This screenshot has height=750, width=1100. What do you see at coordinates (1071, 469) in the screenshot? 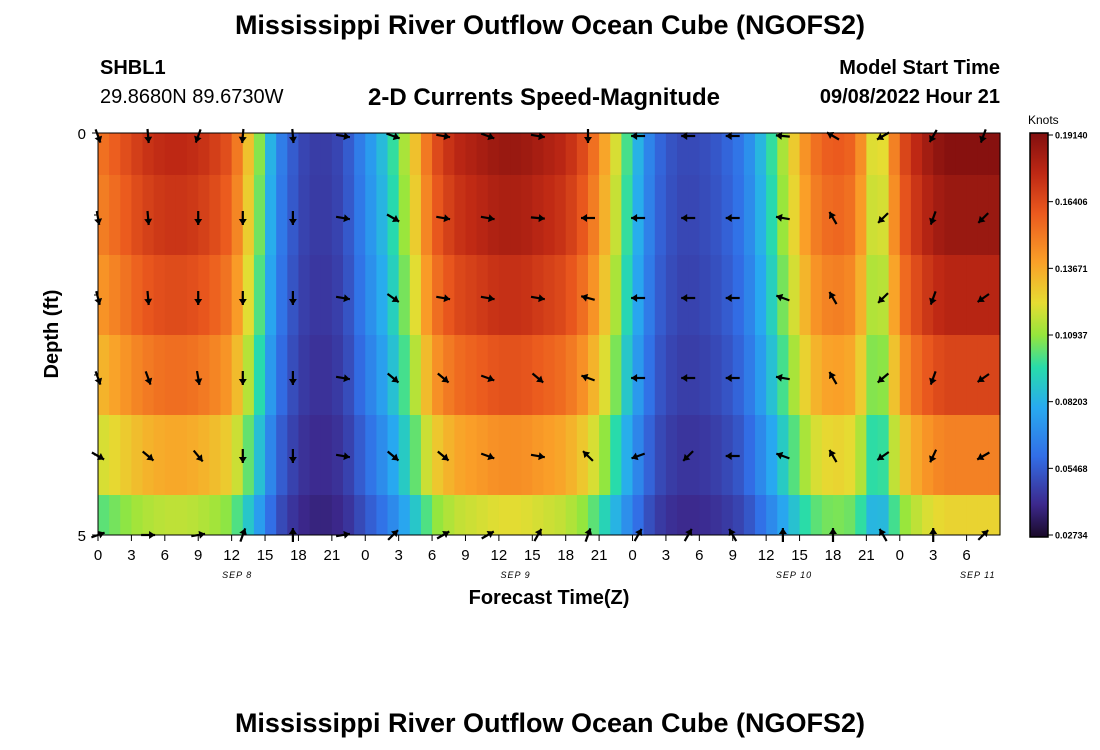
I see `colorbar-tick-label: 0.05468` at bounding box center [1071, 469].